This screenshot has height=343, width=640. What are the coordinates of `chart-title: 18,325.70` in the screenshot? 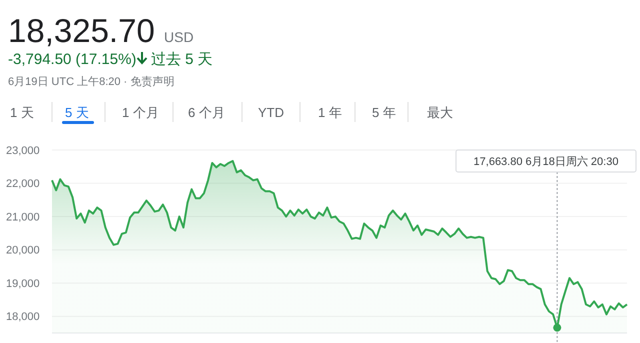 It's located at (81, 30).